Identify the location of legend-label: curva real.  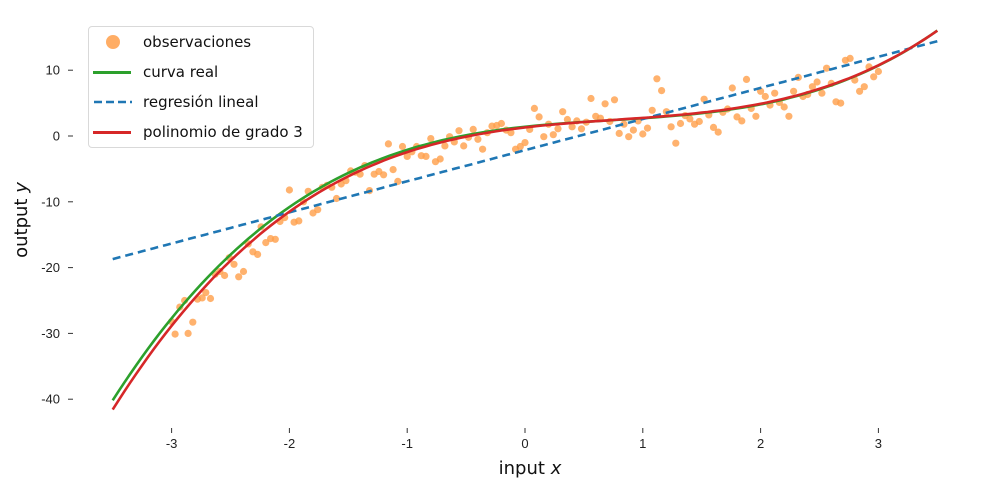
(181, 72).